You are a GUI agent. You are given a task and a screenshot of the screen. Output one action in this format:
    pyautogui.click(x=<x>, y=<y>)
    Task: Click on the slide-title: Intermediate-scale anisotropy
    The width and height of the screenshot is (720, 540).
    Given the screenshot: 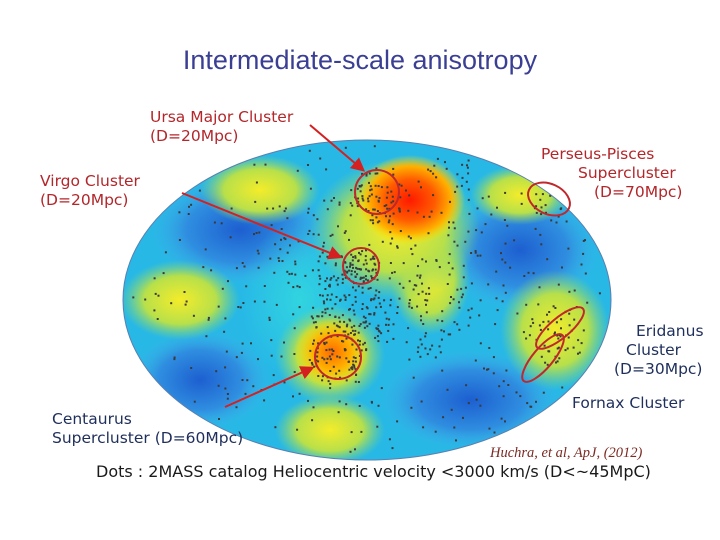 What is the action you would take?
    pyautogui.click(x=360, y=60)
    